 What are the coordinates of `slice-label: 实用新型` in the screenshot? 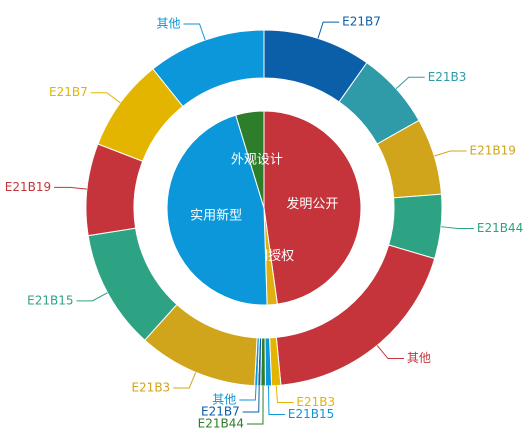 It's located at (216, 215).